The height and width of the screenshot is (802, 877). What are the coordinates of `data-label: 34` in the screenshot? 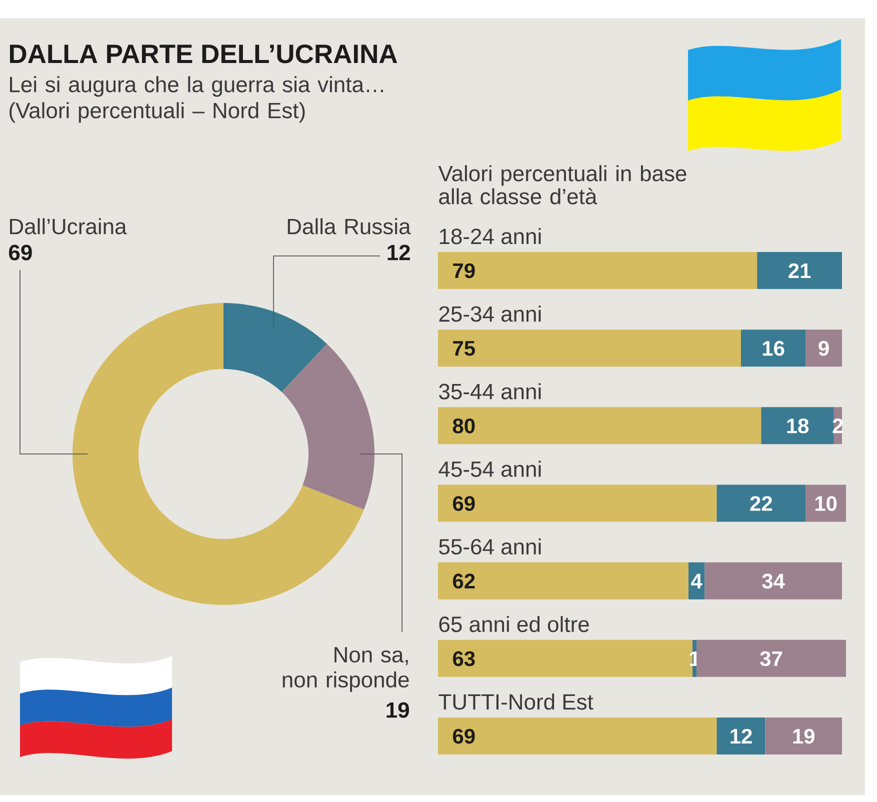 It's located at (773, 581).